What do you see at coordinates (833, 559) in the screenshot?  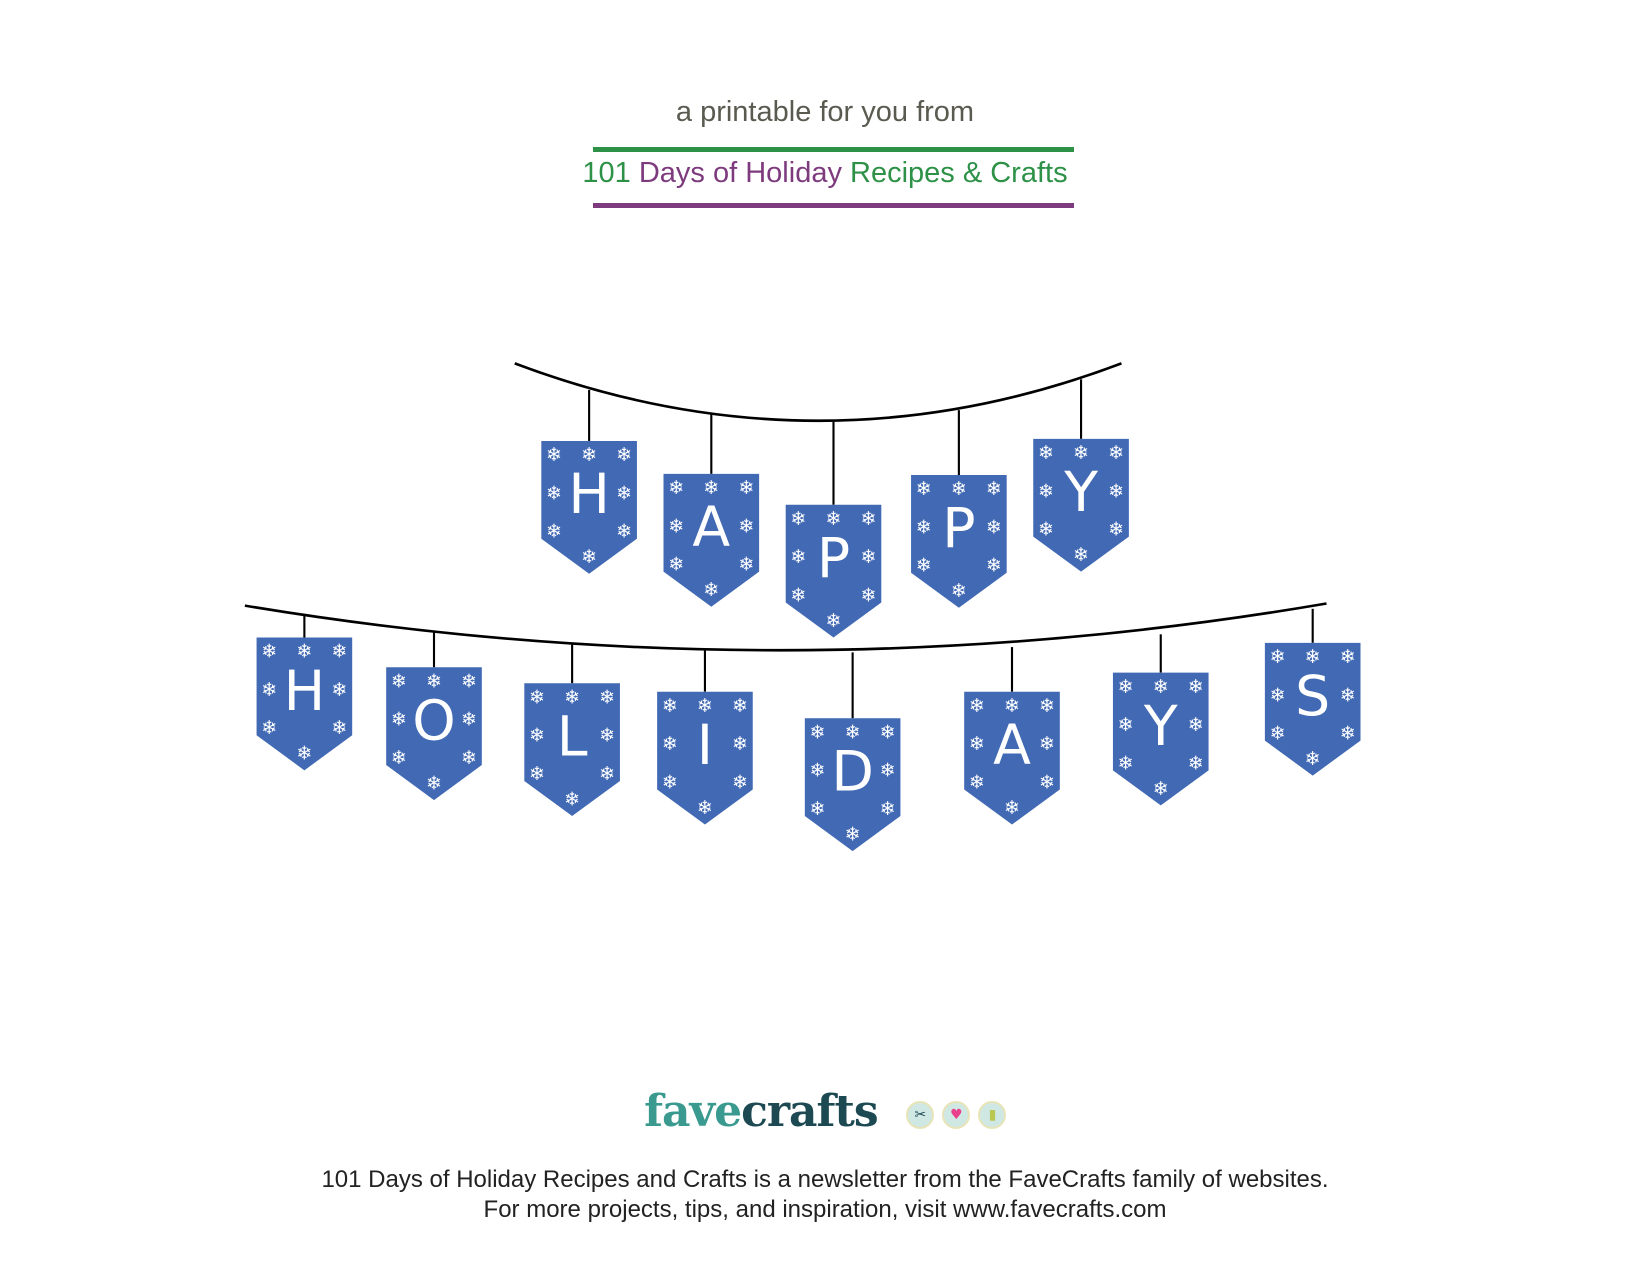 I see `pennant-letter: P` at bounding box center [833, 559].